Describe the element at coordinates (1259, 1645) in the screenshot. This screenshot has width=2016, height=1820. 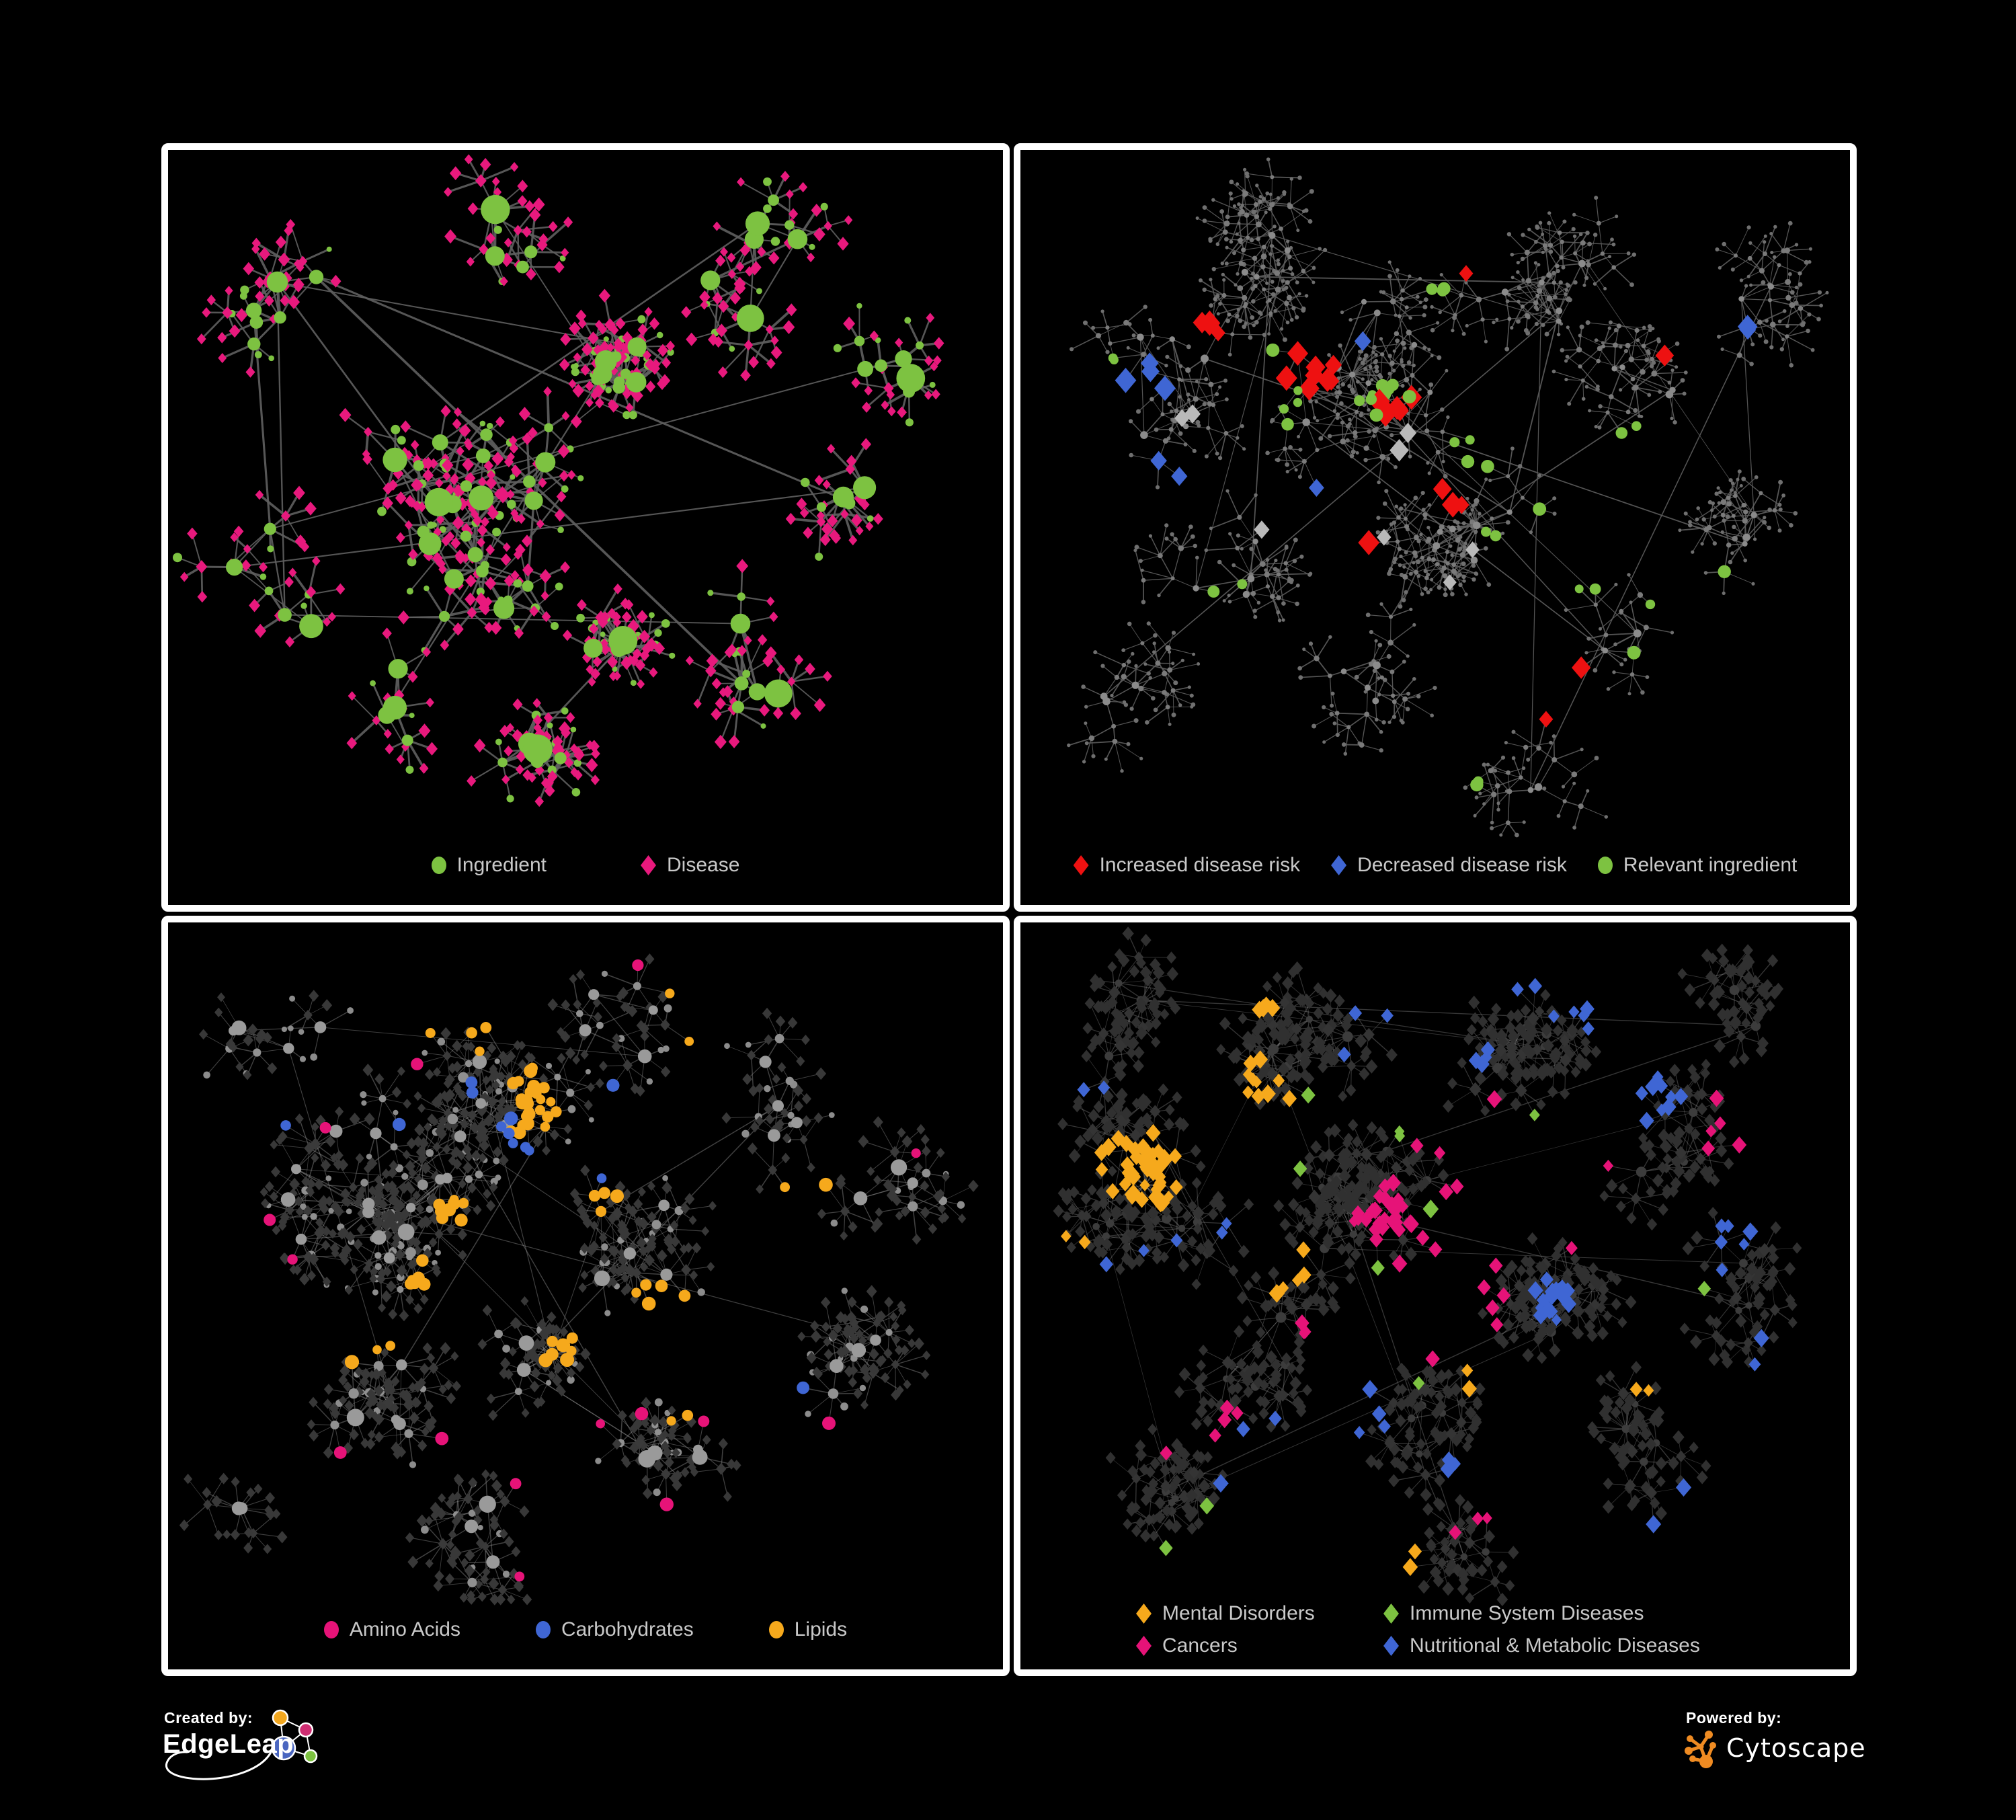
I see `legend-item: Cancers` at that location.